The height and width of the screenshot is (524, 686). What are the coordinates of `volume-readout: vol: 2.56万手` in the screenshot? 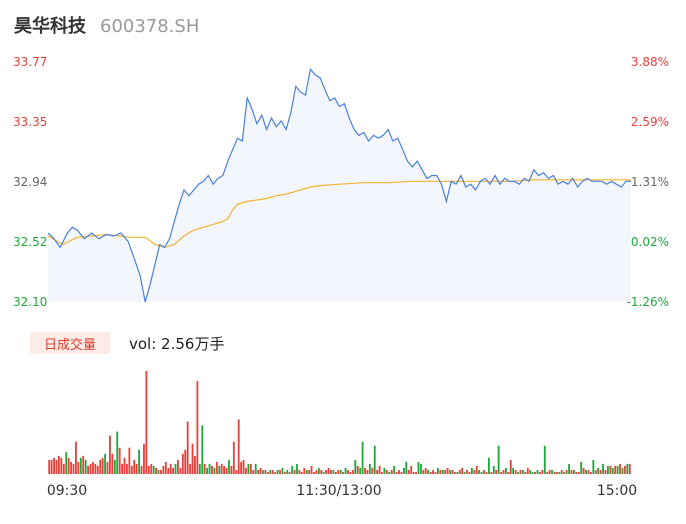 It's located at (176, 343).